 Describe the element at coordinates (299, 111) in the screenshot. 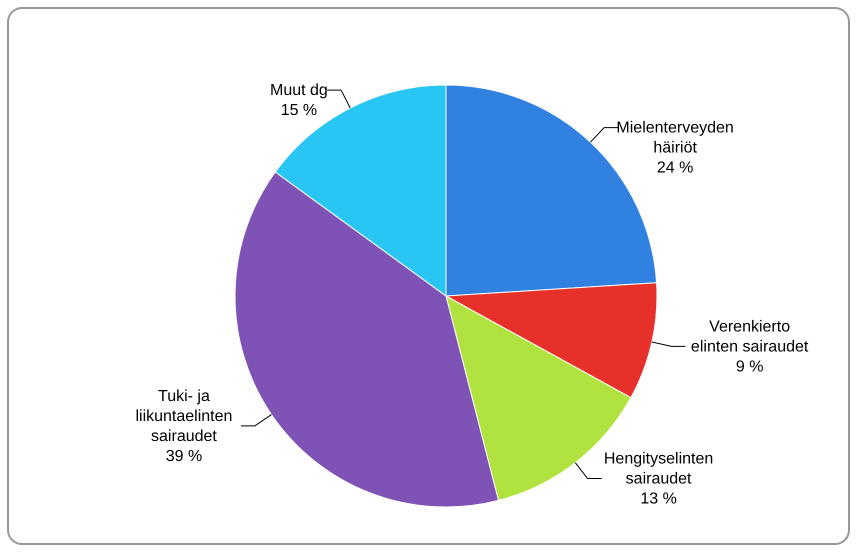

I see `data-label: 15 %` at that location.